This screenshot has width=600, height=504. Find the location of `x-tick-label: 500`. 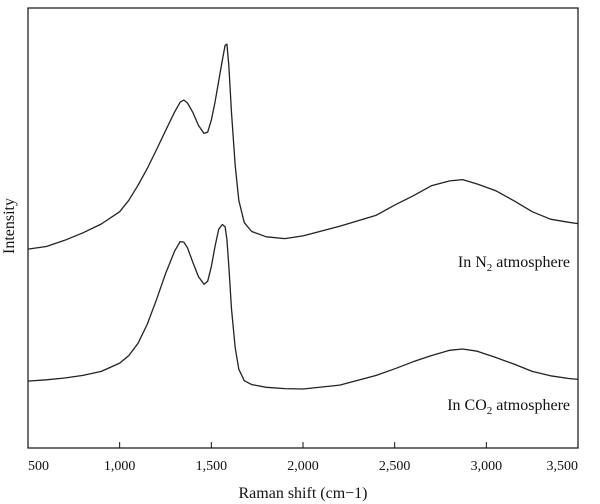

x-tick-label: 500 is located at coordinates (38, 466).